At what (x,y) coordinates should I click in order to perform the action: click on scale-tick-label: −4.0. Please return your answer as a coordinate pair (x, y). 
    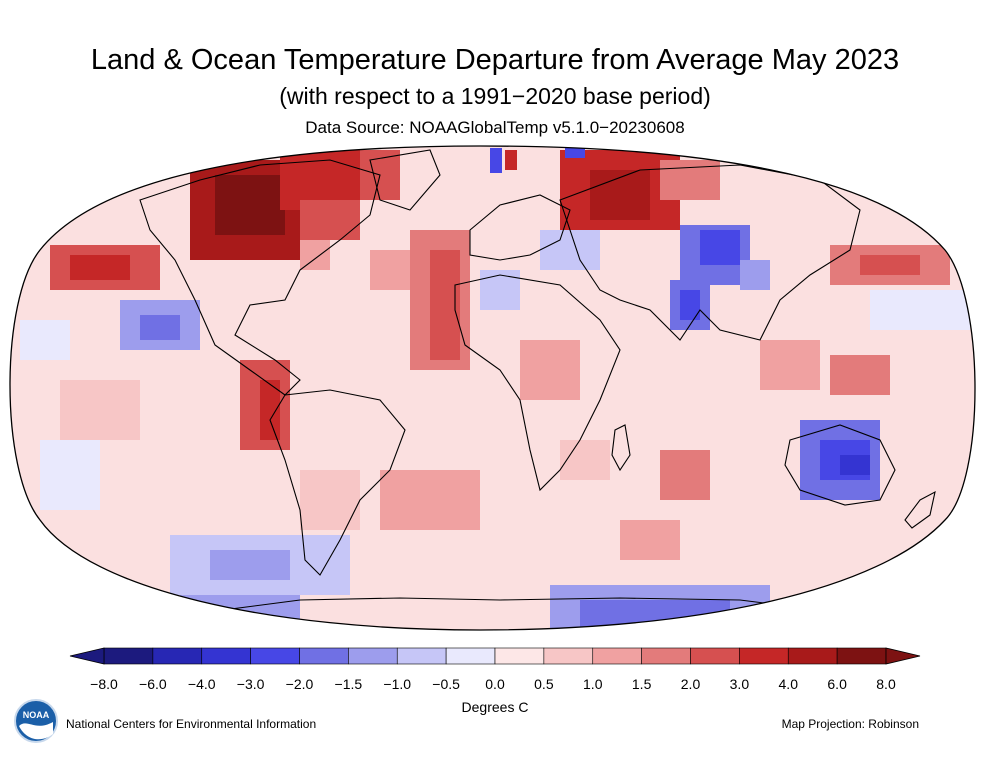
    Looking at the image, I should click on (201, 684).